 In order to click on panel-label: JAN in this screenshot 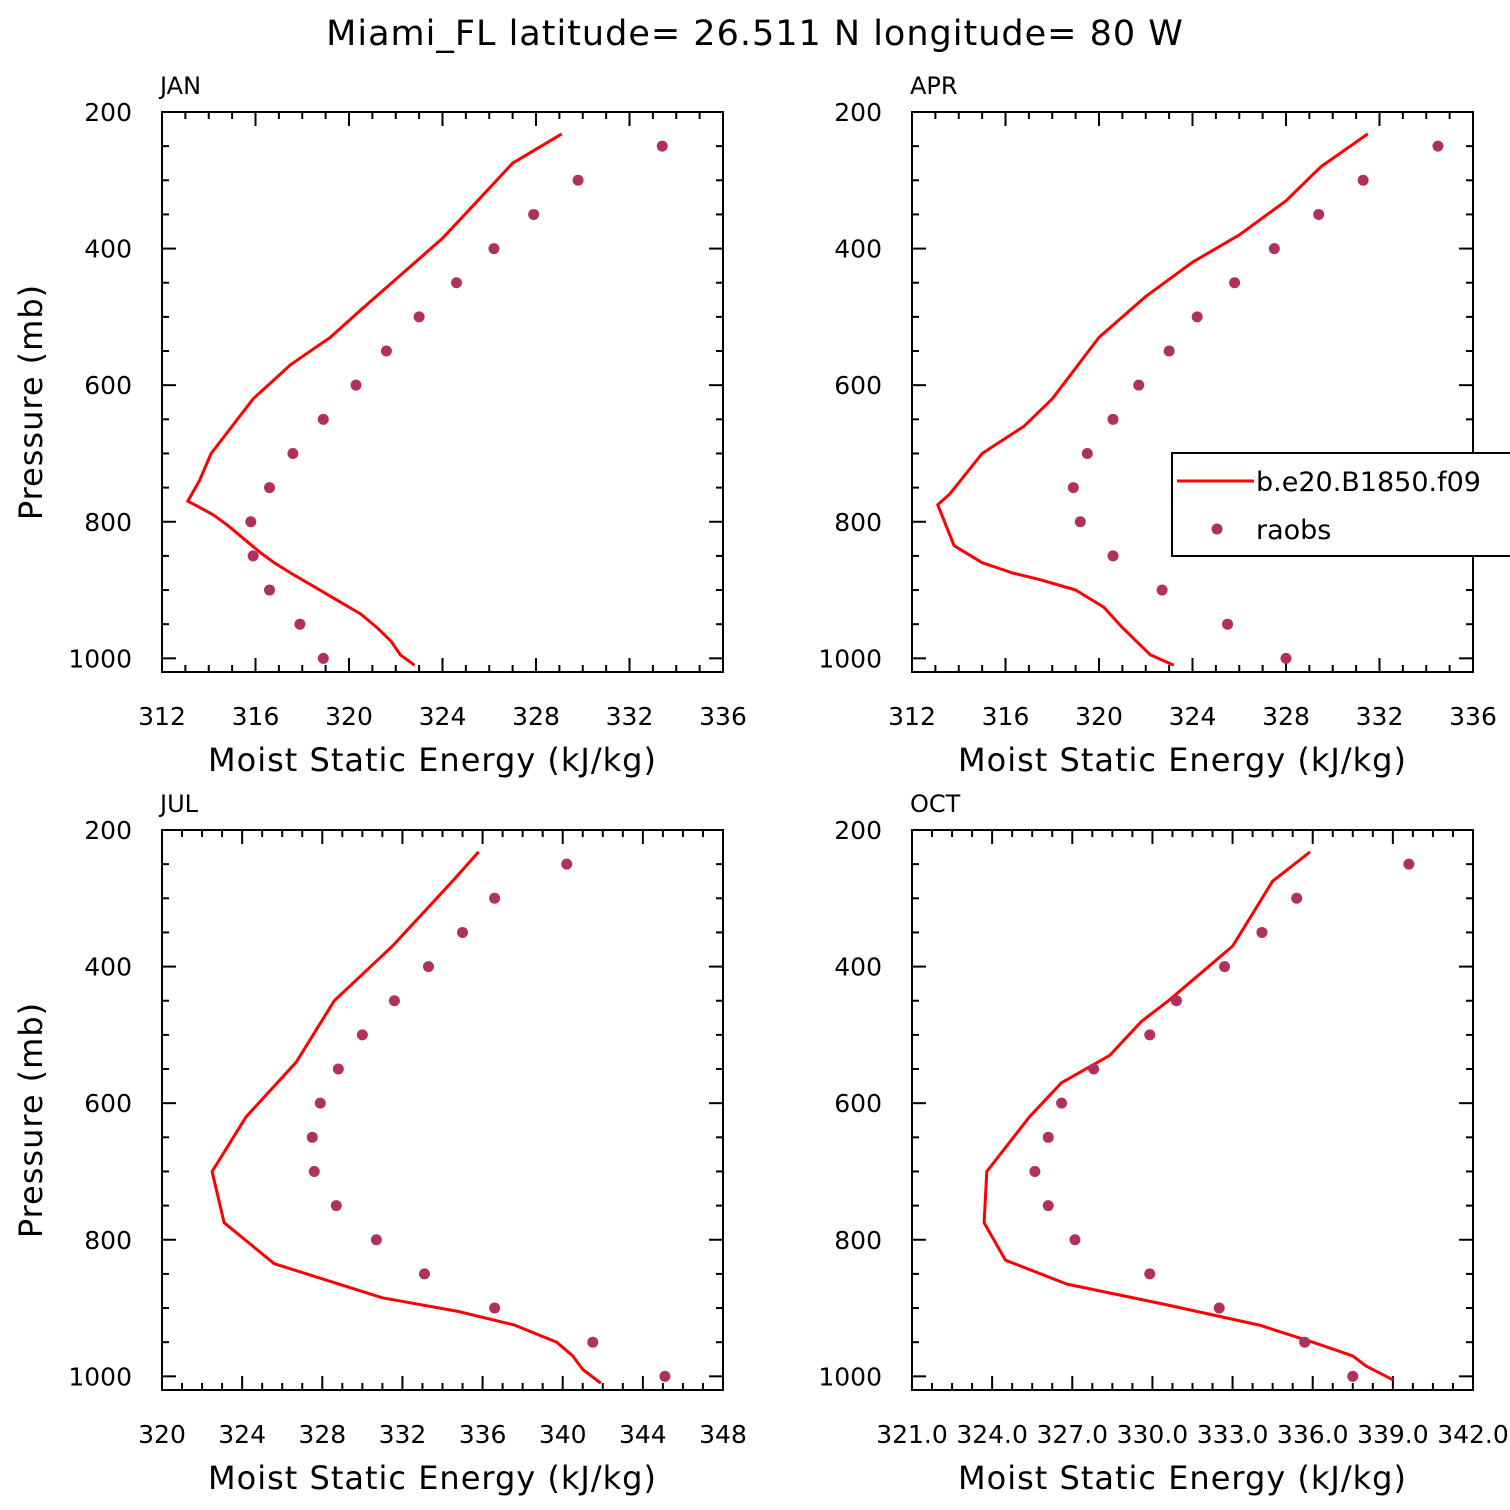, I will do `click(179, 86)`.